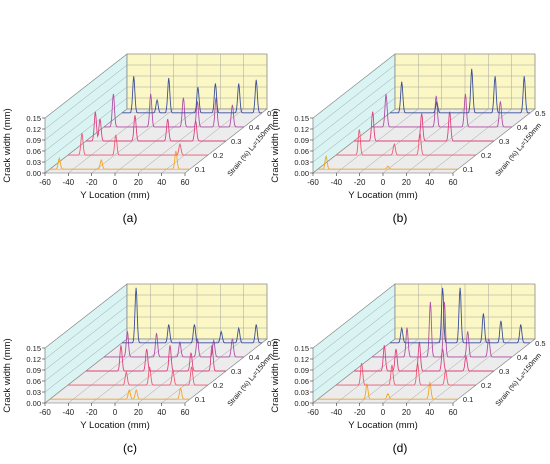 This screenshot has height=464, width=550. I want to click on x-tick-label: 40, so click(161, 412).